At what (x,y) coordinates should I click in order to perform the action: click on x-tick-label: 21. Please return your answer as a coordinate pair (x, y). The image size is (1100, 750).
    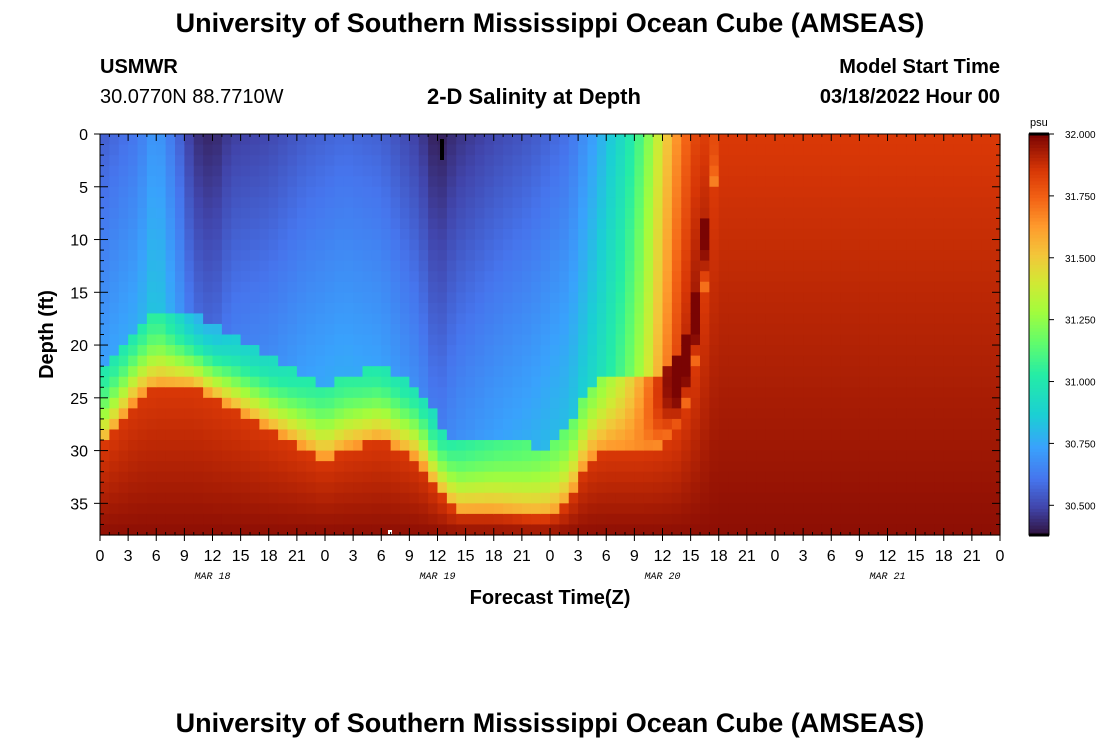
    Looking at the image, I should click on (972, 556).